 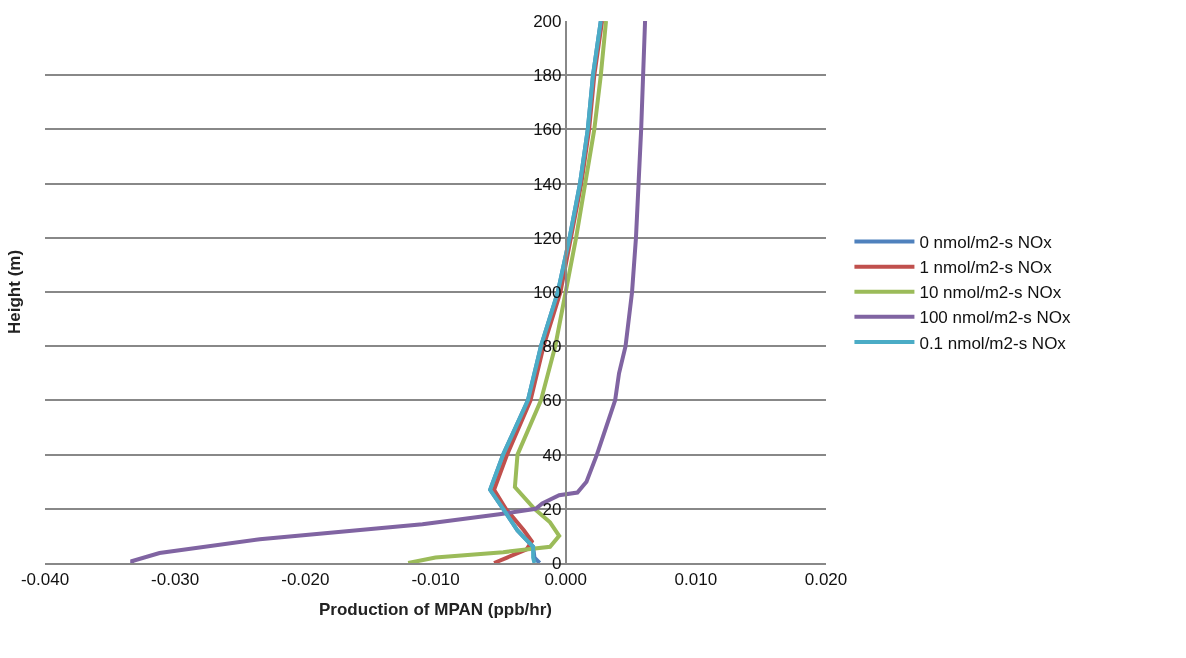 I want to click on y-tick-label: 160, so click(x=547, y=130).